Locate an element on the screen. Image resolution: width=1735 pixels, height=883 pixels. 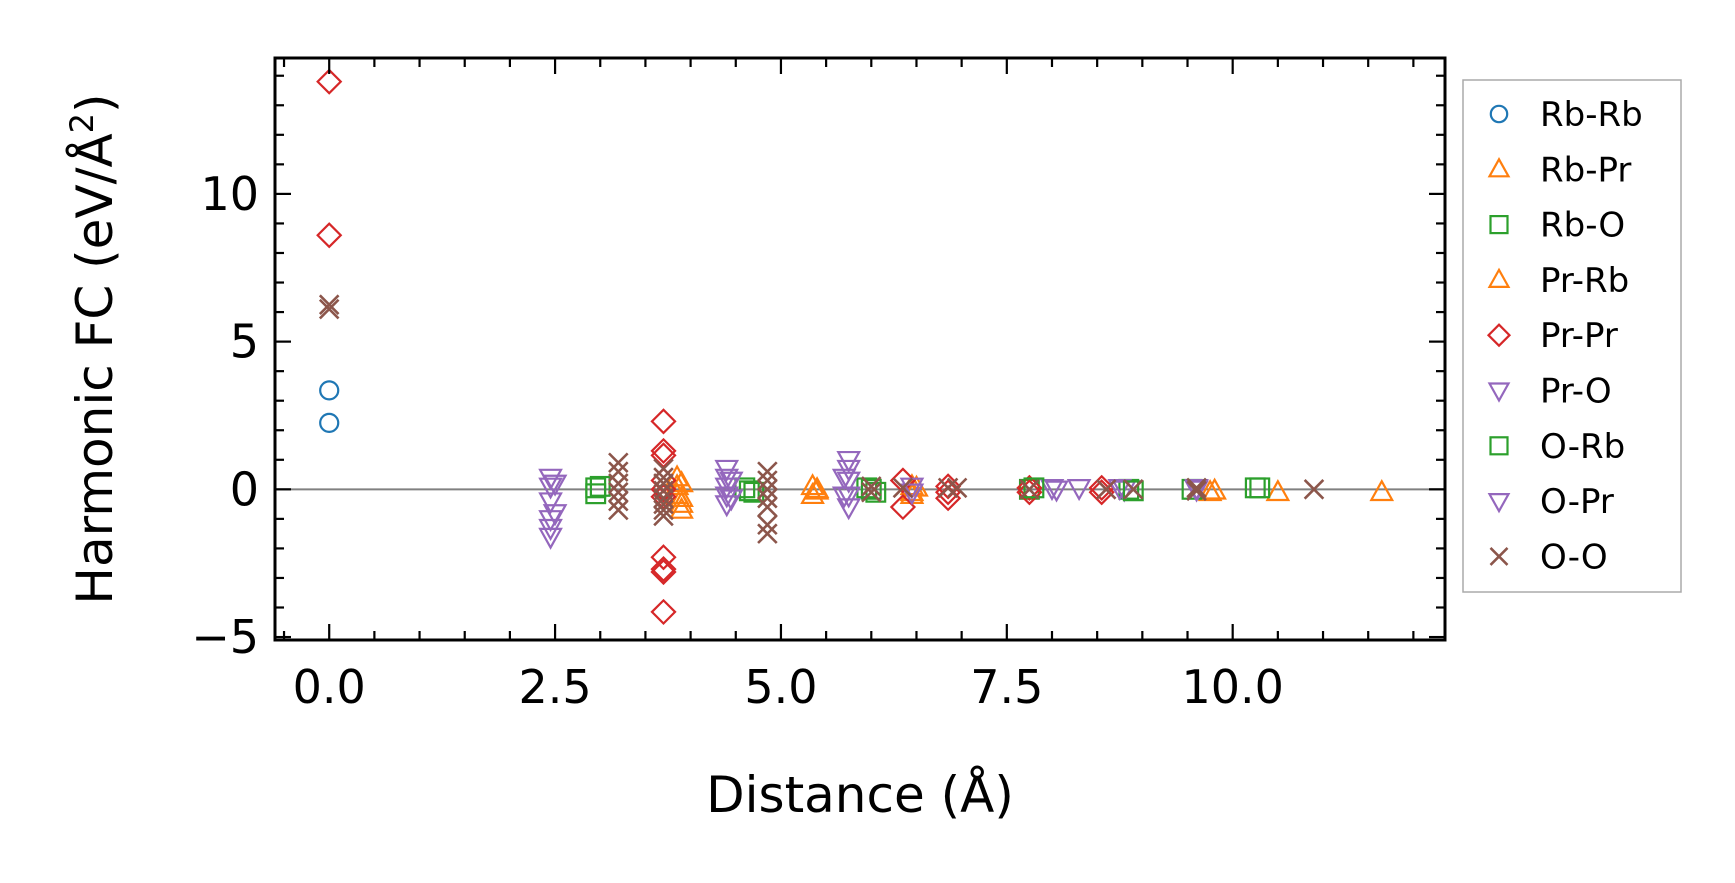
x-tick-label: 0.0 is located at coordinates (329, 687).